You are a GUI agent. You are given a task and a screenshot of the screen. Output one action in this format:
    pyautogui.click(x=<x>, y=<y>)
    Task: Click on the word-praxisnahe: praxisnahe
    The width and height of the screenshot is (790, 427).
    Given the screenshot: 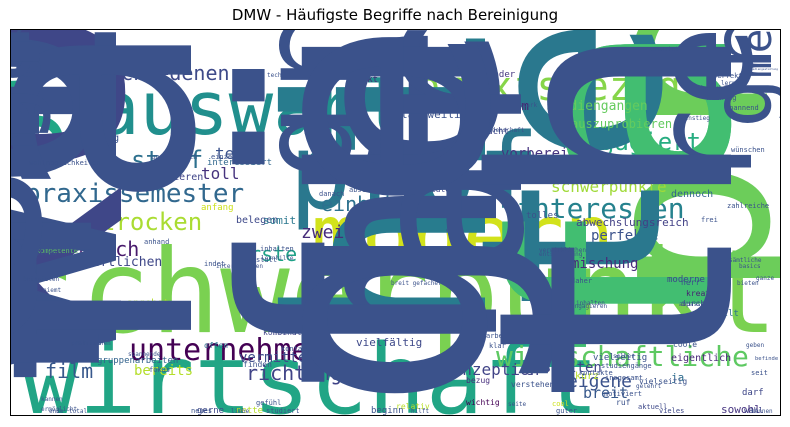 What is the action you would take?
    pyautogui.click(x=59, y=211)
    